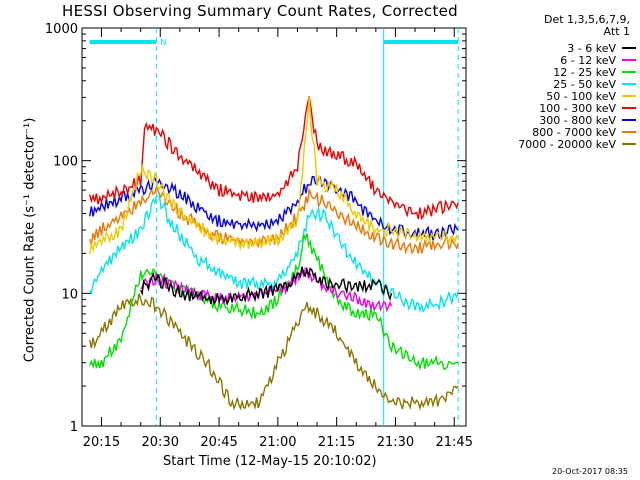 Image resolution: width=640 pixels, height=480 pixels. I want to click on x-tick-label: 20:30, so click(160, 442).